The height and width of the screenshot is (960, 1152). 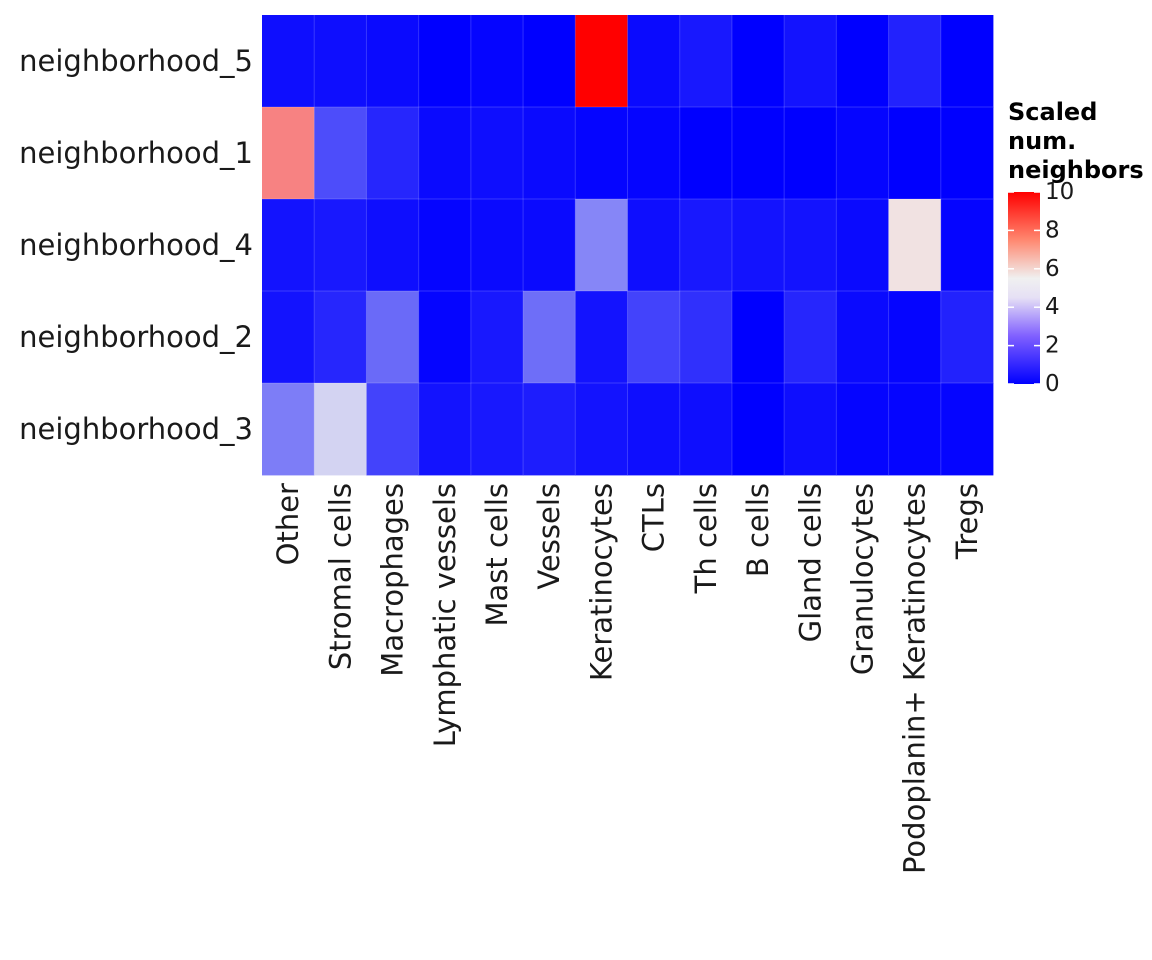 I want to click on legend-colorbar, so click(x=1024, y=288).